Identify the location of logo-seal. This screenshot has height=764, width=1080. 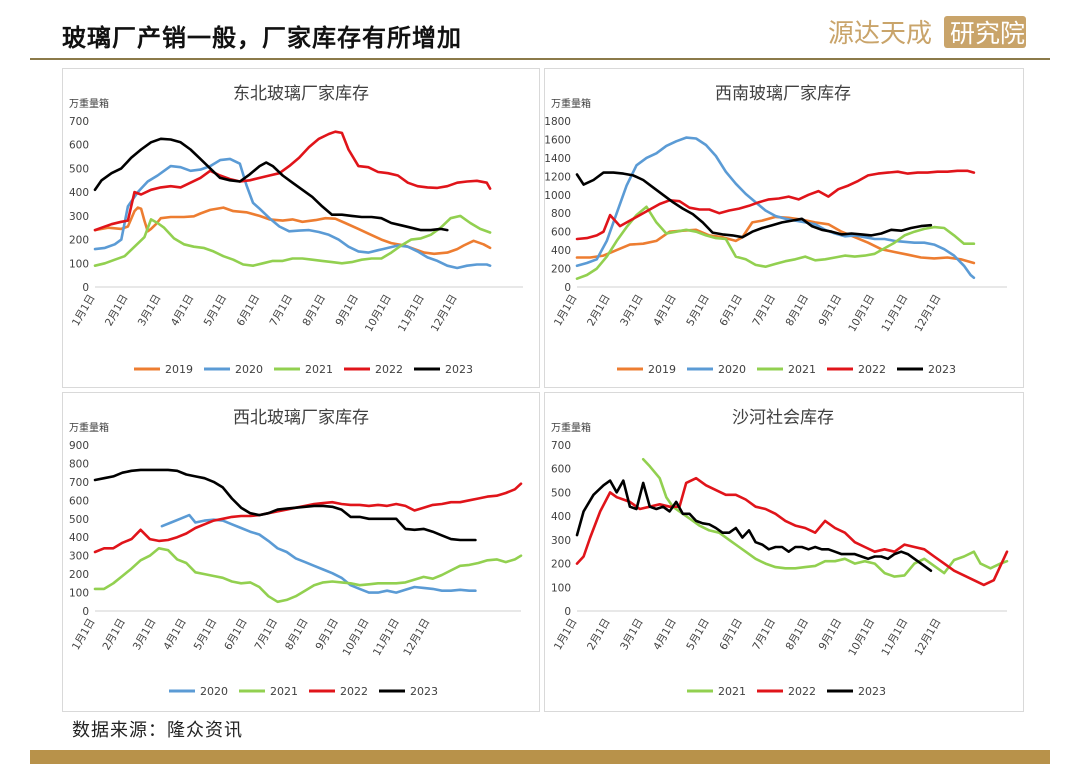
(985, 32).